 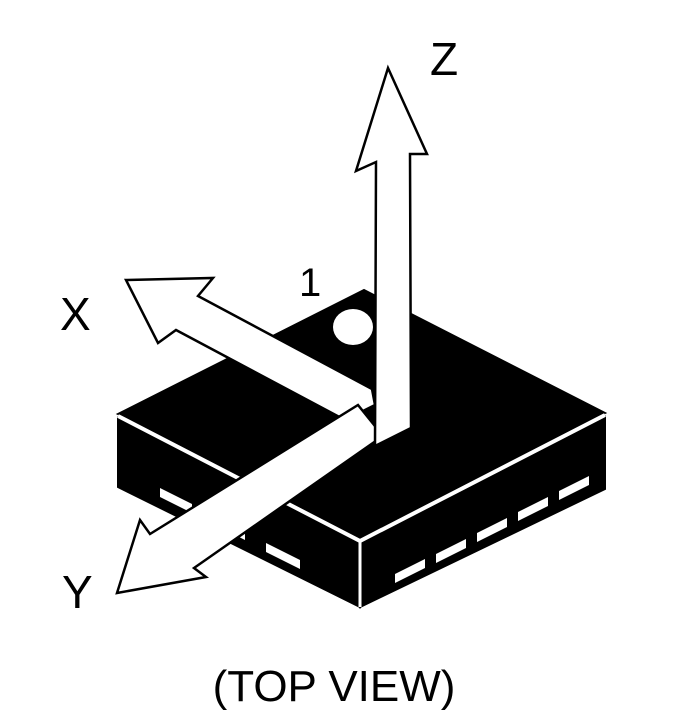 What do you see at coordinates (77, 592) in the screenshot?
I see `y-axis-label: Y` at bounding box center [77, 592].